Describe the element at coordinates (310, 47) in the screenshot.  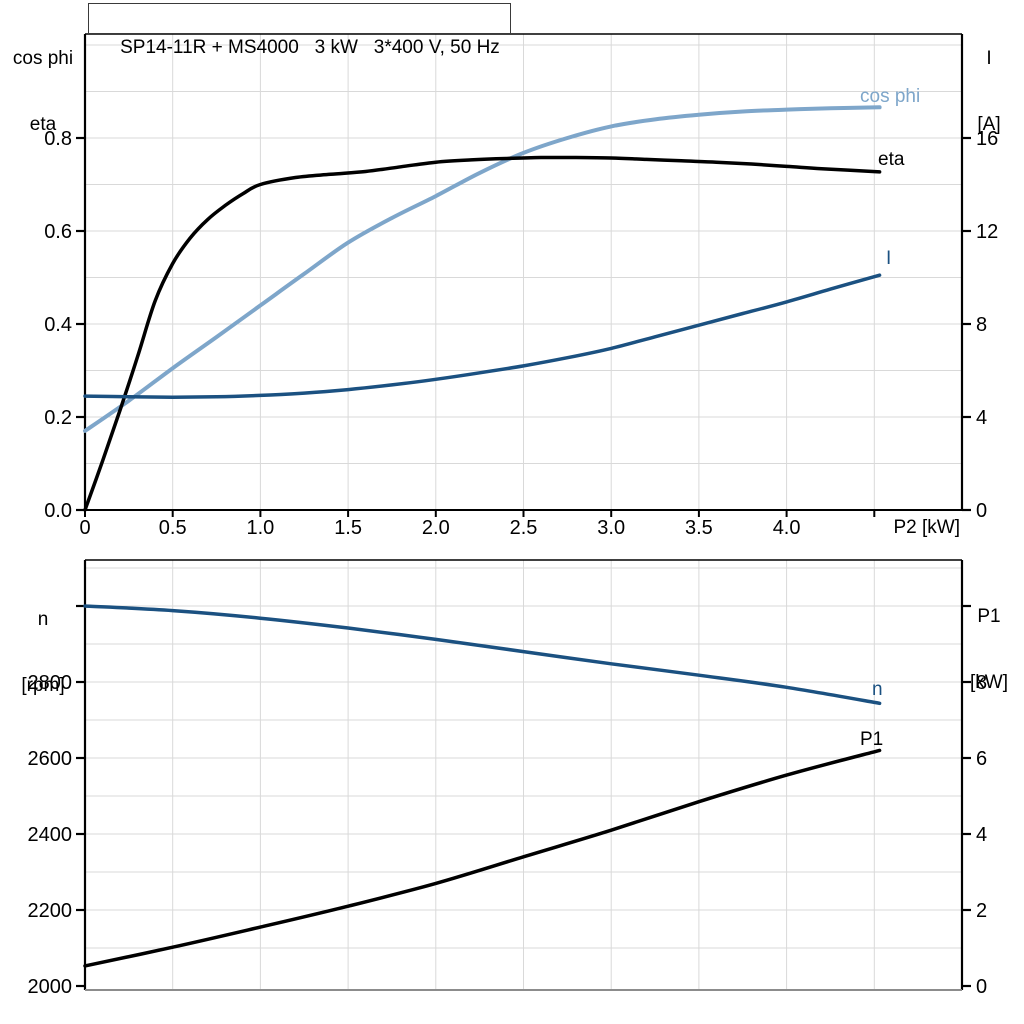
I see `chart-title: SP14-11R + MS4000 3 kW 3*400 V, 50 Hz` at that location.